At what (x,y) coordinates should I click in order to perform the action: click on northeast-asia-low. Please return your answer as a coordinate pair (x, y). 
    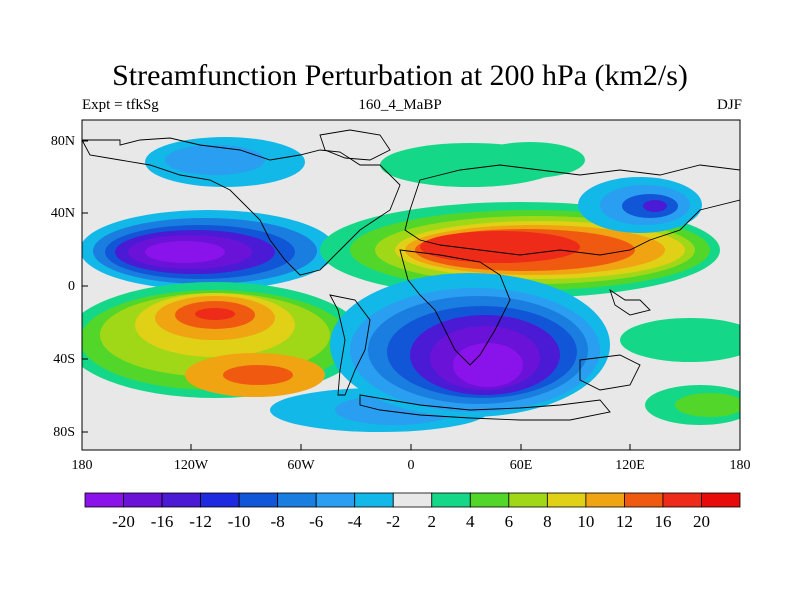
    Looking at the image, I should click on (640, 205).